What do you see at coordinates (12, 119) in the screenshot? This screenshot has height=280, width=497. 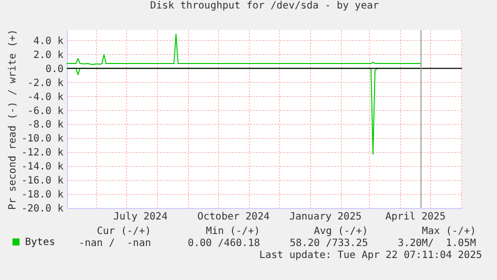 I see `y-axis-title: Pr second read (-) / write (+)` at bounding box center [12, 119].